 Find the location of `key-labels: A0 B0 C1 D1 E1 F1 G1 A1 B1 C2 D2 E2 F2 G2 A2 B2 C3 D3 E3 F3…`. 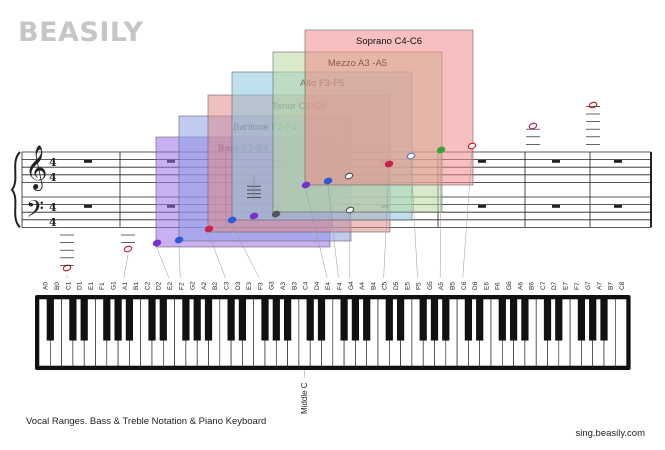

key-labels: A0 B0 C1 D1 E1 F1 G1 A1 B1 C2 D2 E2 F2 G2 A2 B2 C3 D3 E3 F3… is located at coordinates (334, 285).